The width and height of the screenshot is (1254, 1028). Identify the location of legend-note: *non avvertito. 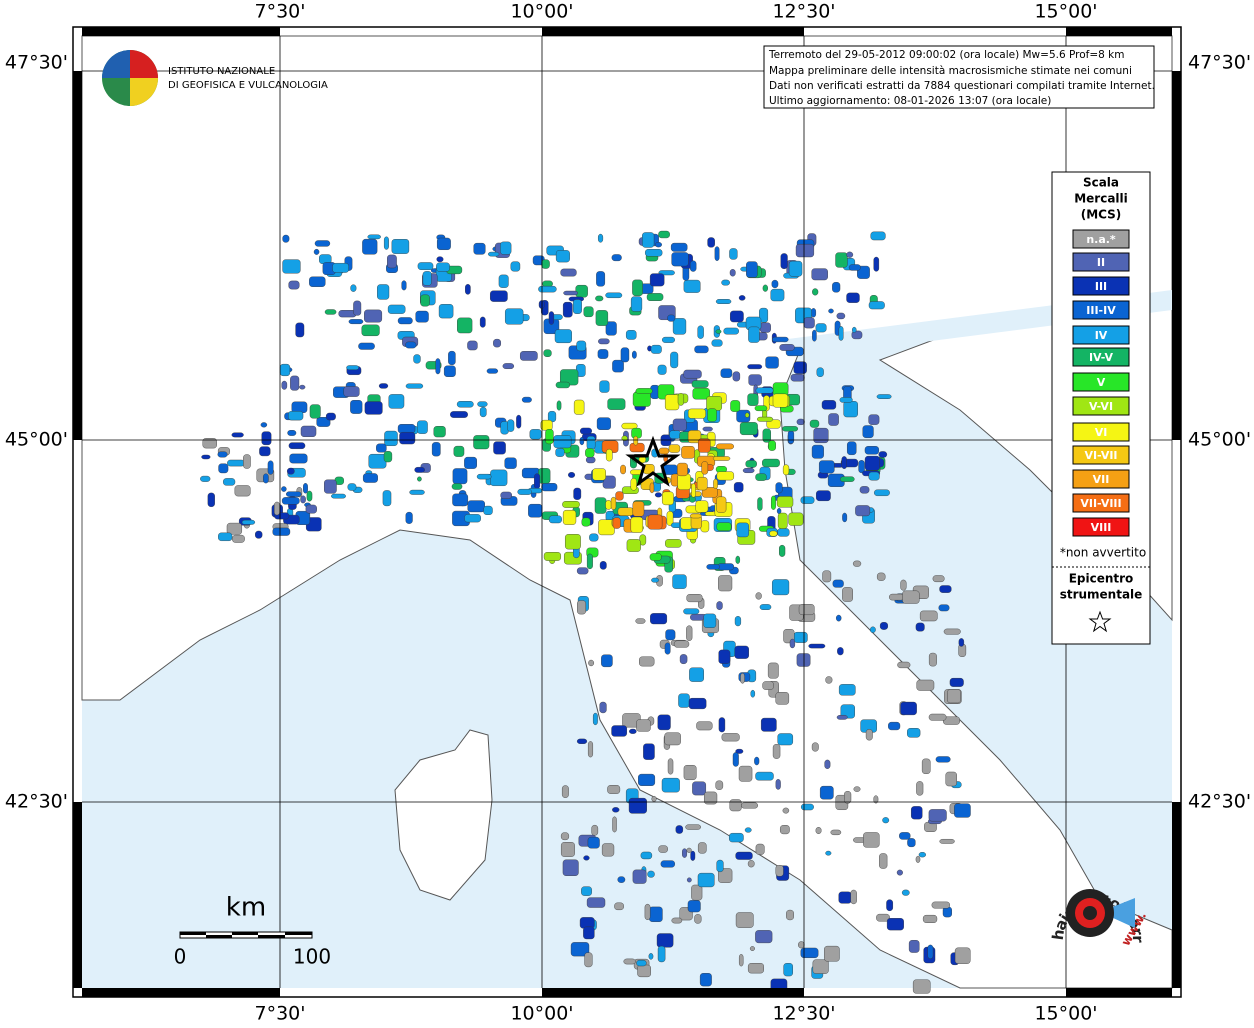
(1103, 553).